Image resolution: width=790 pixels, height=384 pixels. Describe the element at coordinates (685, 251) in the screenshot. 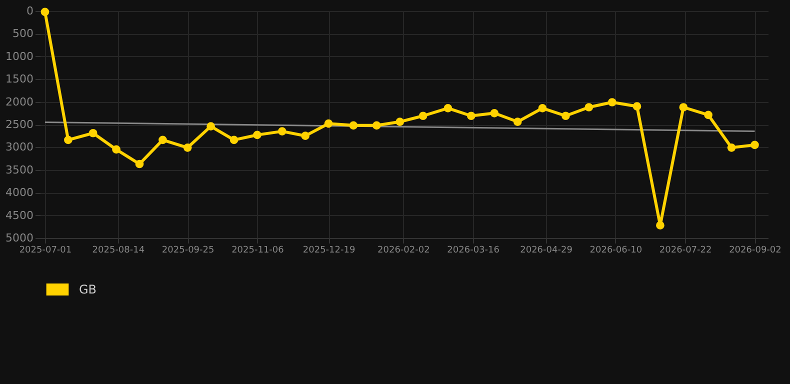

I see `x-tick-label: 2026-07-22` at that location.